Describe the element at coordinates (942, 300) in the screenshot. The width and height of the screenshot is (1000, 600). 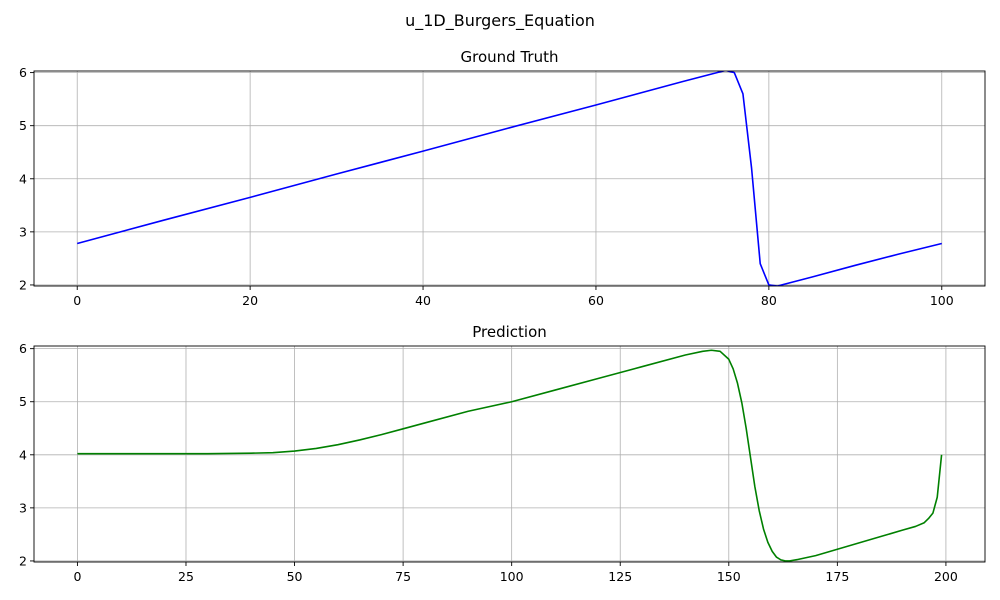
I see `ground-truth-xtick-label: 100` at that location.